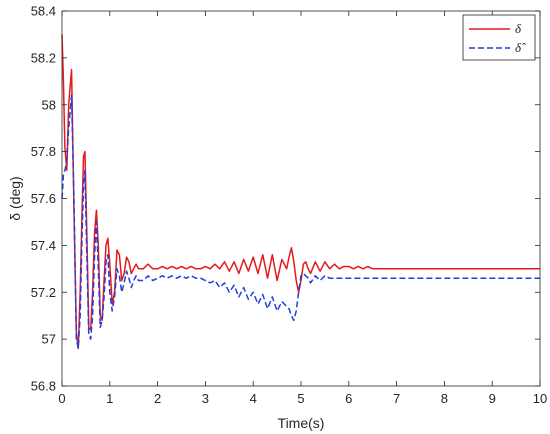  Describe the element at coordinates (43, 57) in the screenshot. I see `y-tick-label: 58.2` at that location.